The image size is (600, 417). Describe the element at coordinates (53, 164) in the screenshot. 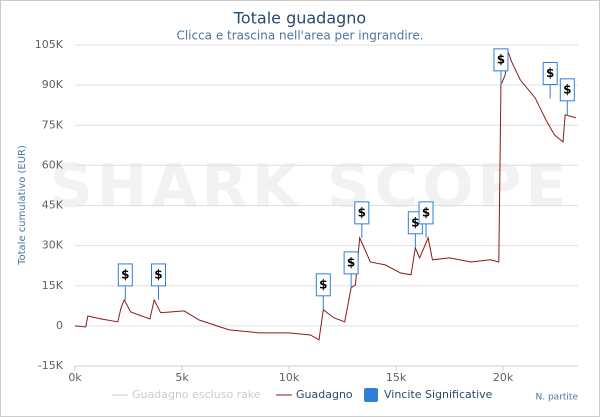

I see `y-tick-label: 60K` at that location.